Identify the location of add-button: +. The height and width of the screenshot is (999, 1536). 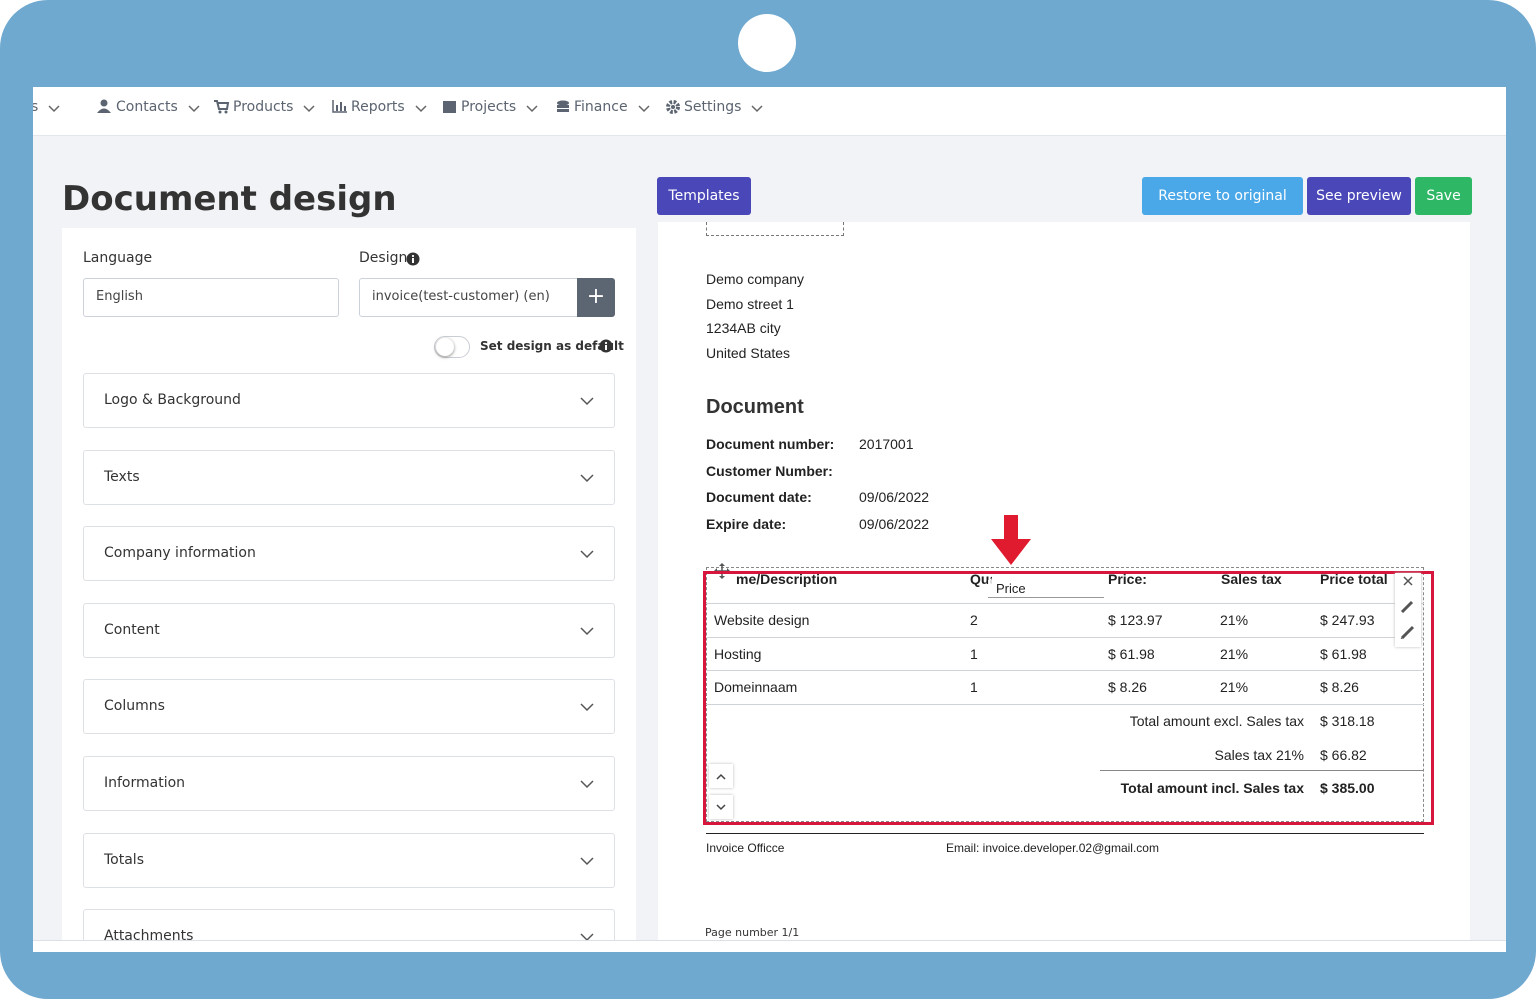
(596, 297).